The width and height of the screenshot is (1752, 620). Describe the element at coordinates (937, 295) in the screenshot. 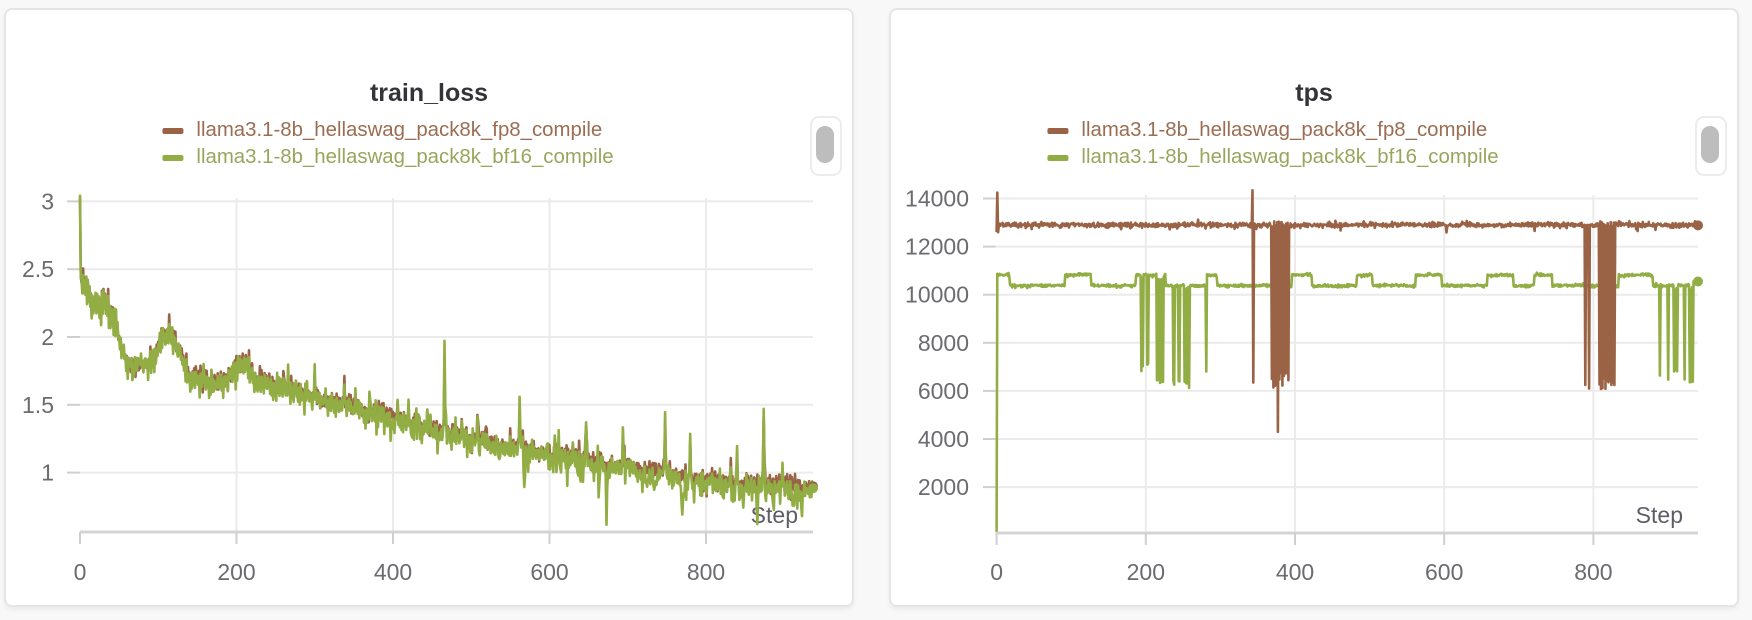

I see `svg-text: 10000` at that location.